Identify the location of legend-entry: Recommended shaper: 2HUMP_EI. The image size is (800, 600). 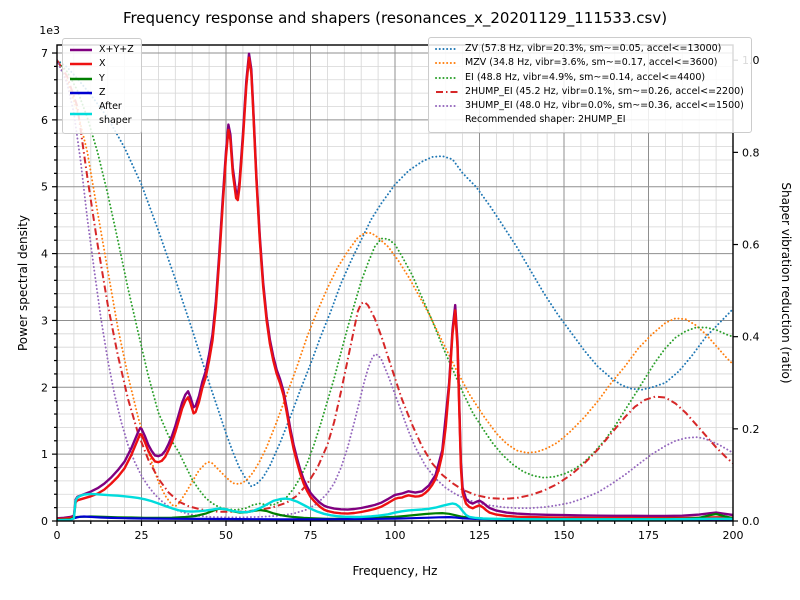
(589, 120).